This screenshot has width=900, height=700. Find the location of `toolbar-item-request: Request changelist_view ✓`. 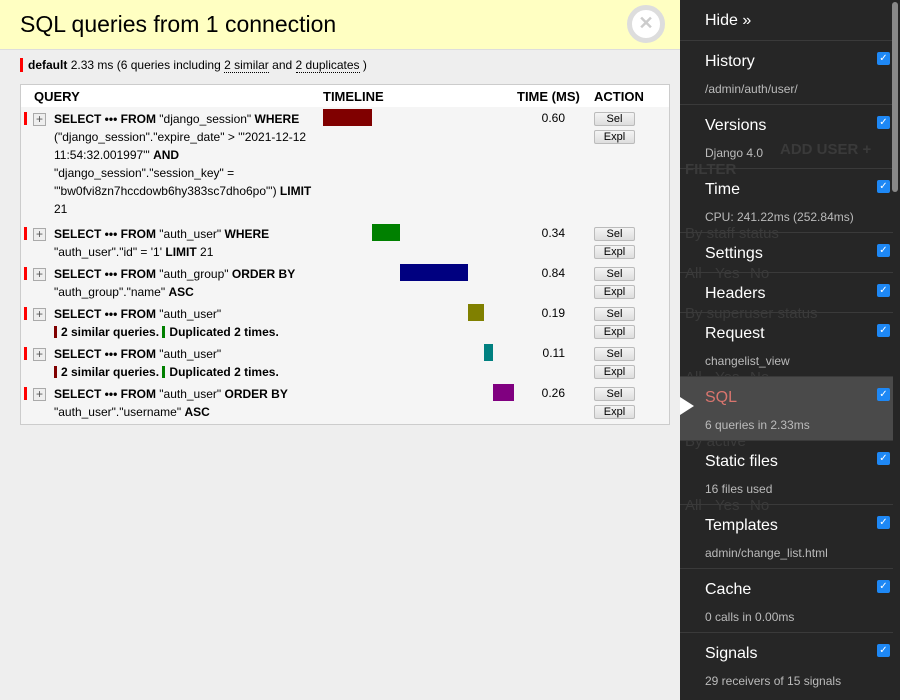

toolbar-item-request: Request changelist_view ✓ is located at coordinates (786, 344).